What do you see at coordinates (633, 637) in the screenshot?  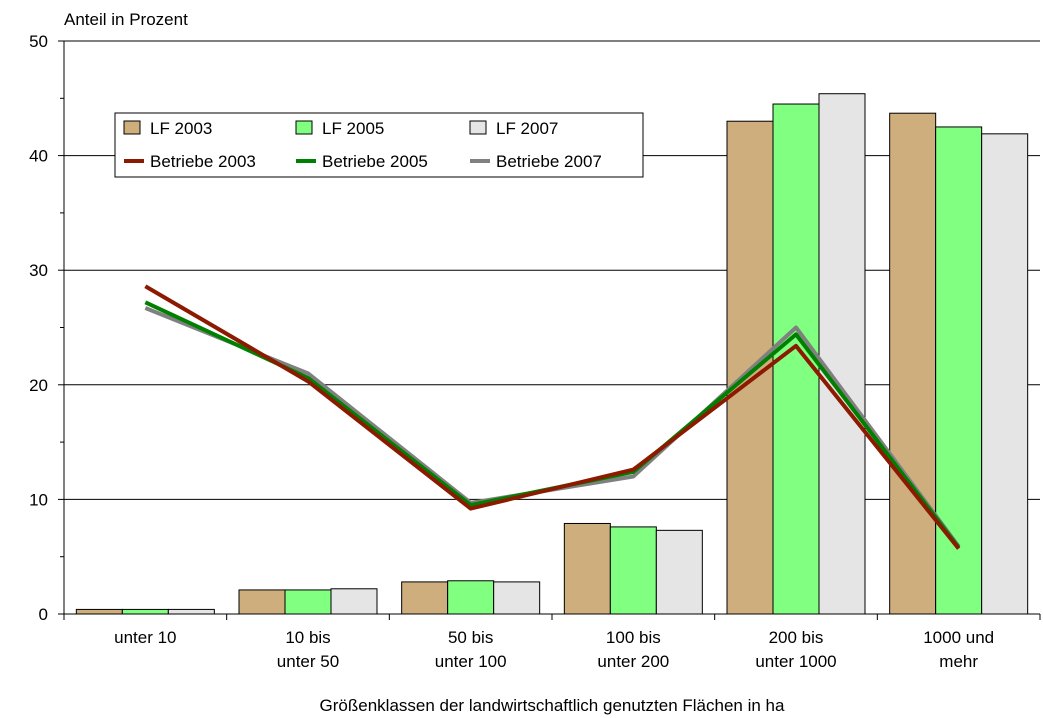 I see `x-tick-label: 100 bis` at bounding box center [633, 637].